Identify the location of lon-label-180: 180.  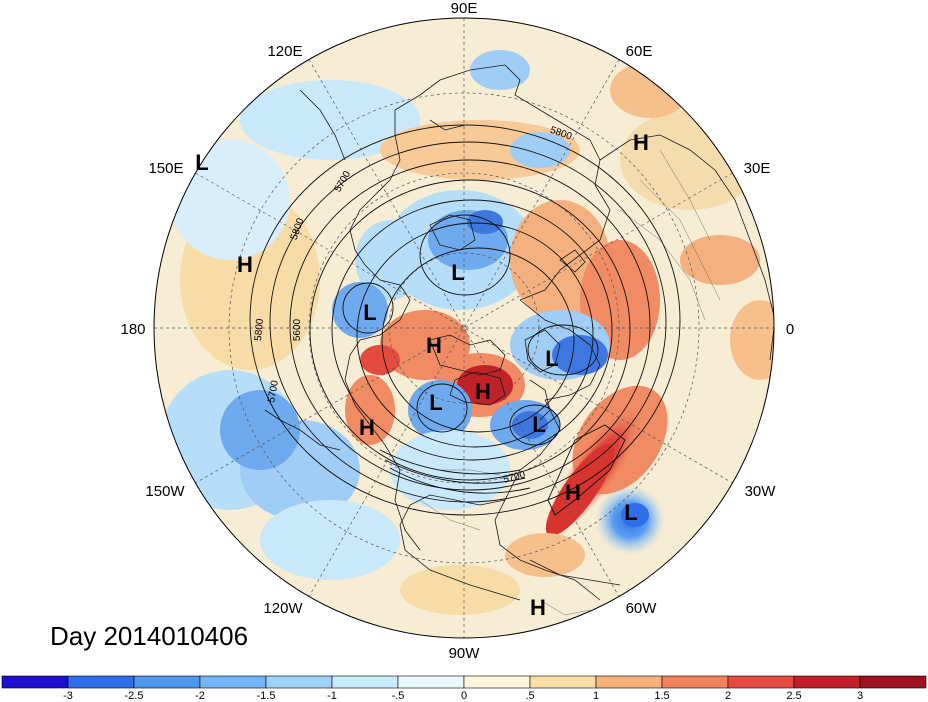
(132, 329).